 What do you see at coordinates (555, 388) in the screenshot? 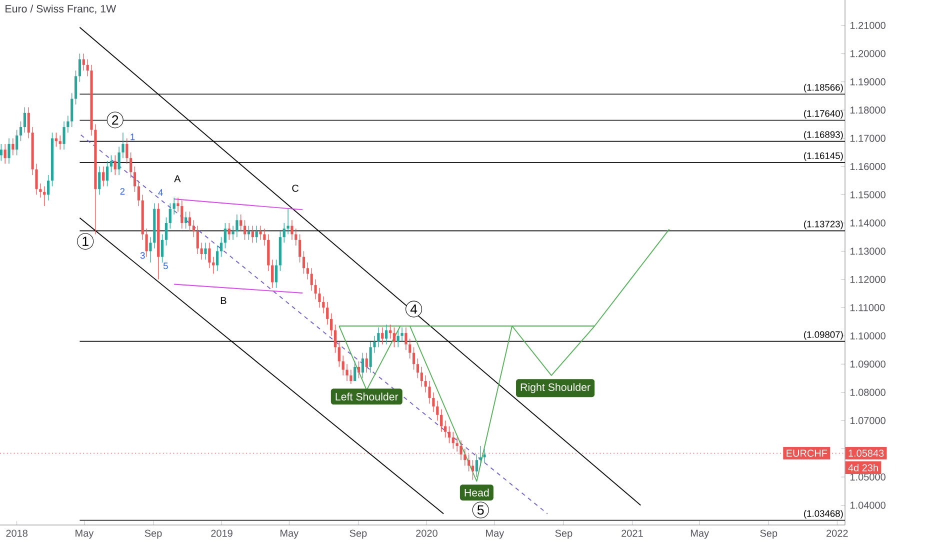
I see `annotation: Right Shoulder` at bounding box center [555, 388].